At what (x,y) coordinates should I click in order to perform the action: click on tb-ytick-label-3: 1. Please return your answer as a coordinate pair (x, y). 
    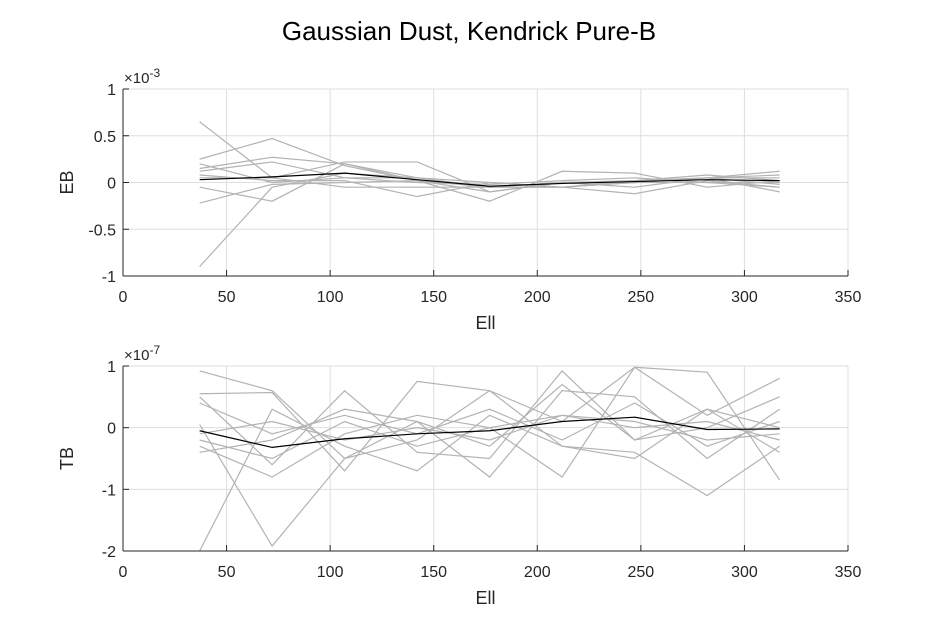
    Looking at the image, I should click on (111, 367).